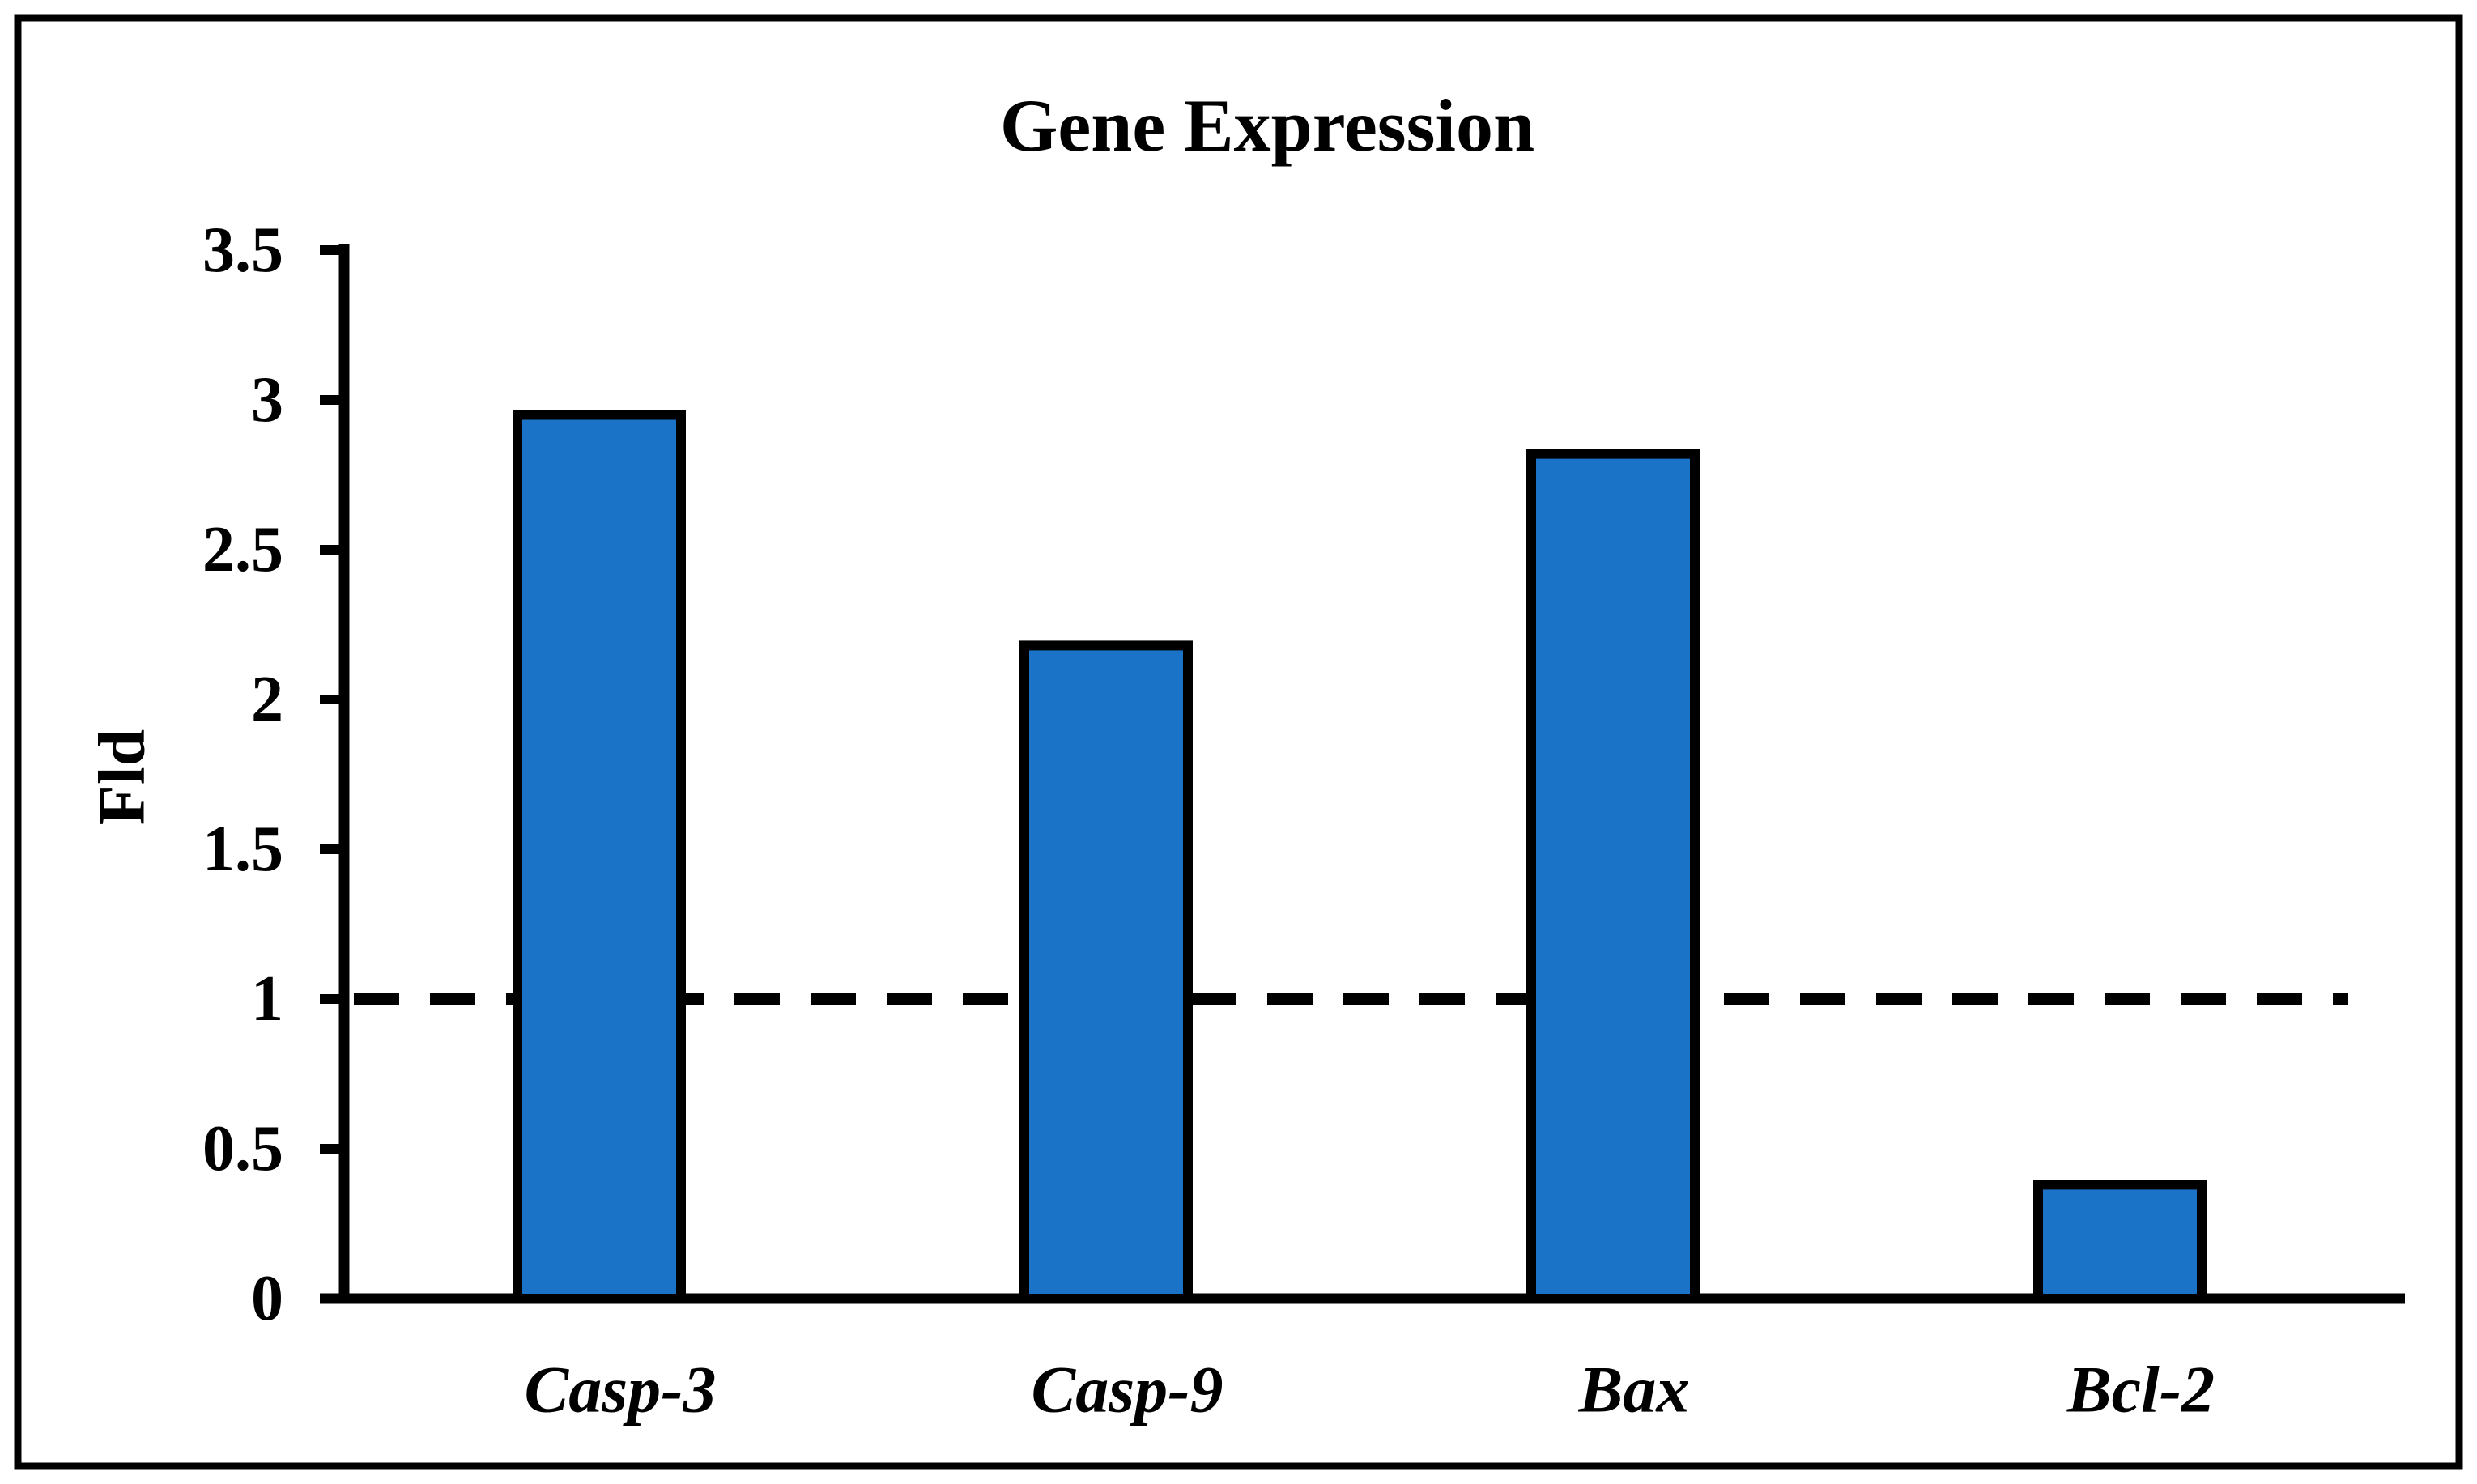 The image size is (2477, 1484). I want to click on y-tick-label-0.5: 0.5, so click(242, 1148).